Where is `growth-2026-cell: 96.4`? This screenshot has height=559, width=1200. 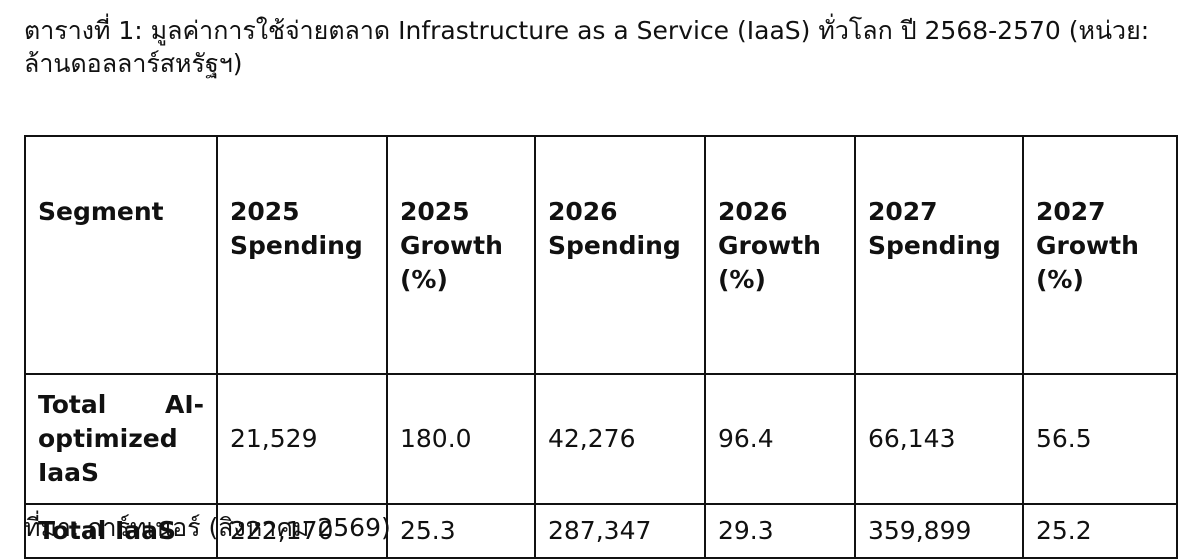 growth-2026-cell: 96.4 is located at coordinates (780, 439).